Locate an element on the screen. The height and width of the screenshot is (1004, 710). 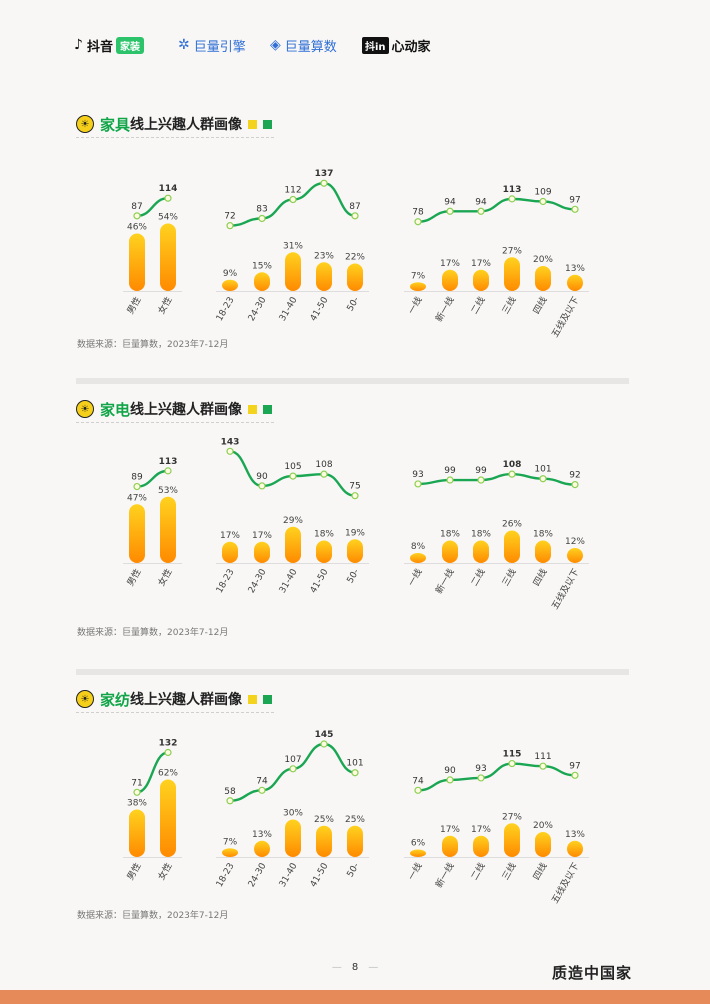
bar-label: 54% is located at coordinates (168, 218).